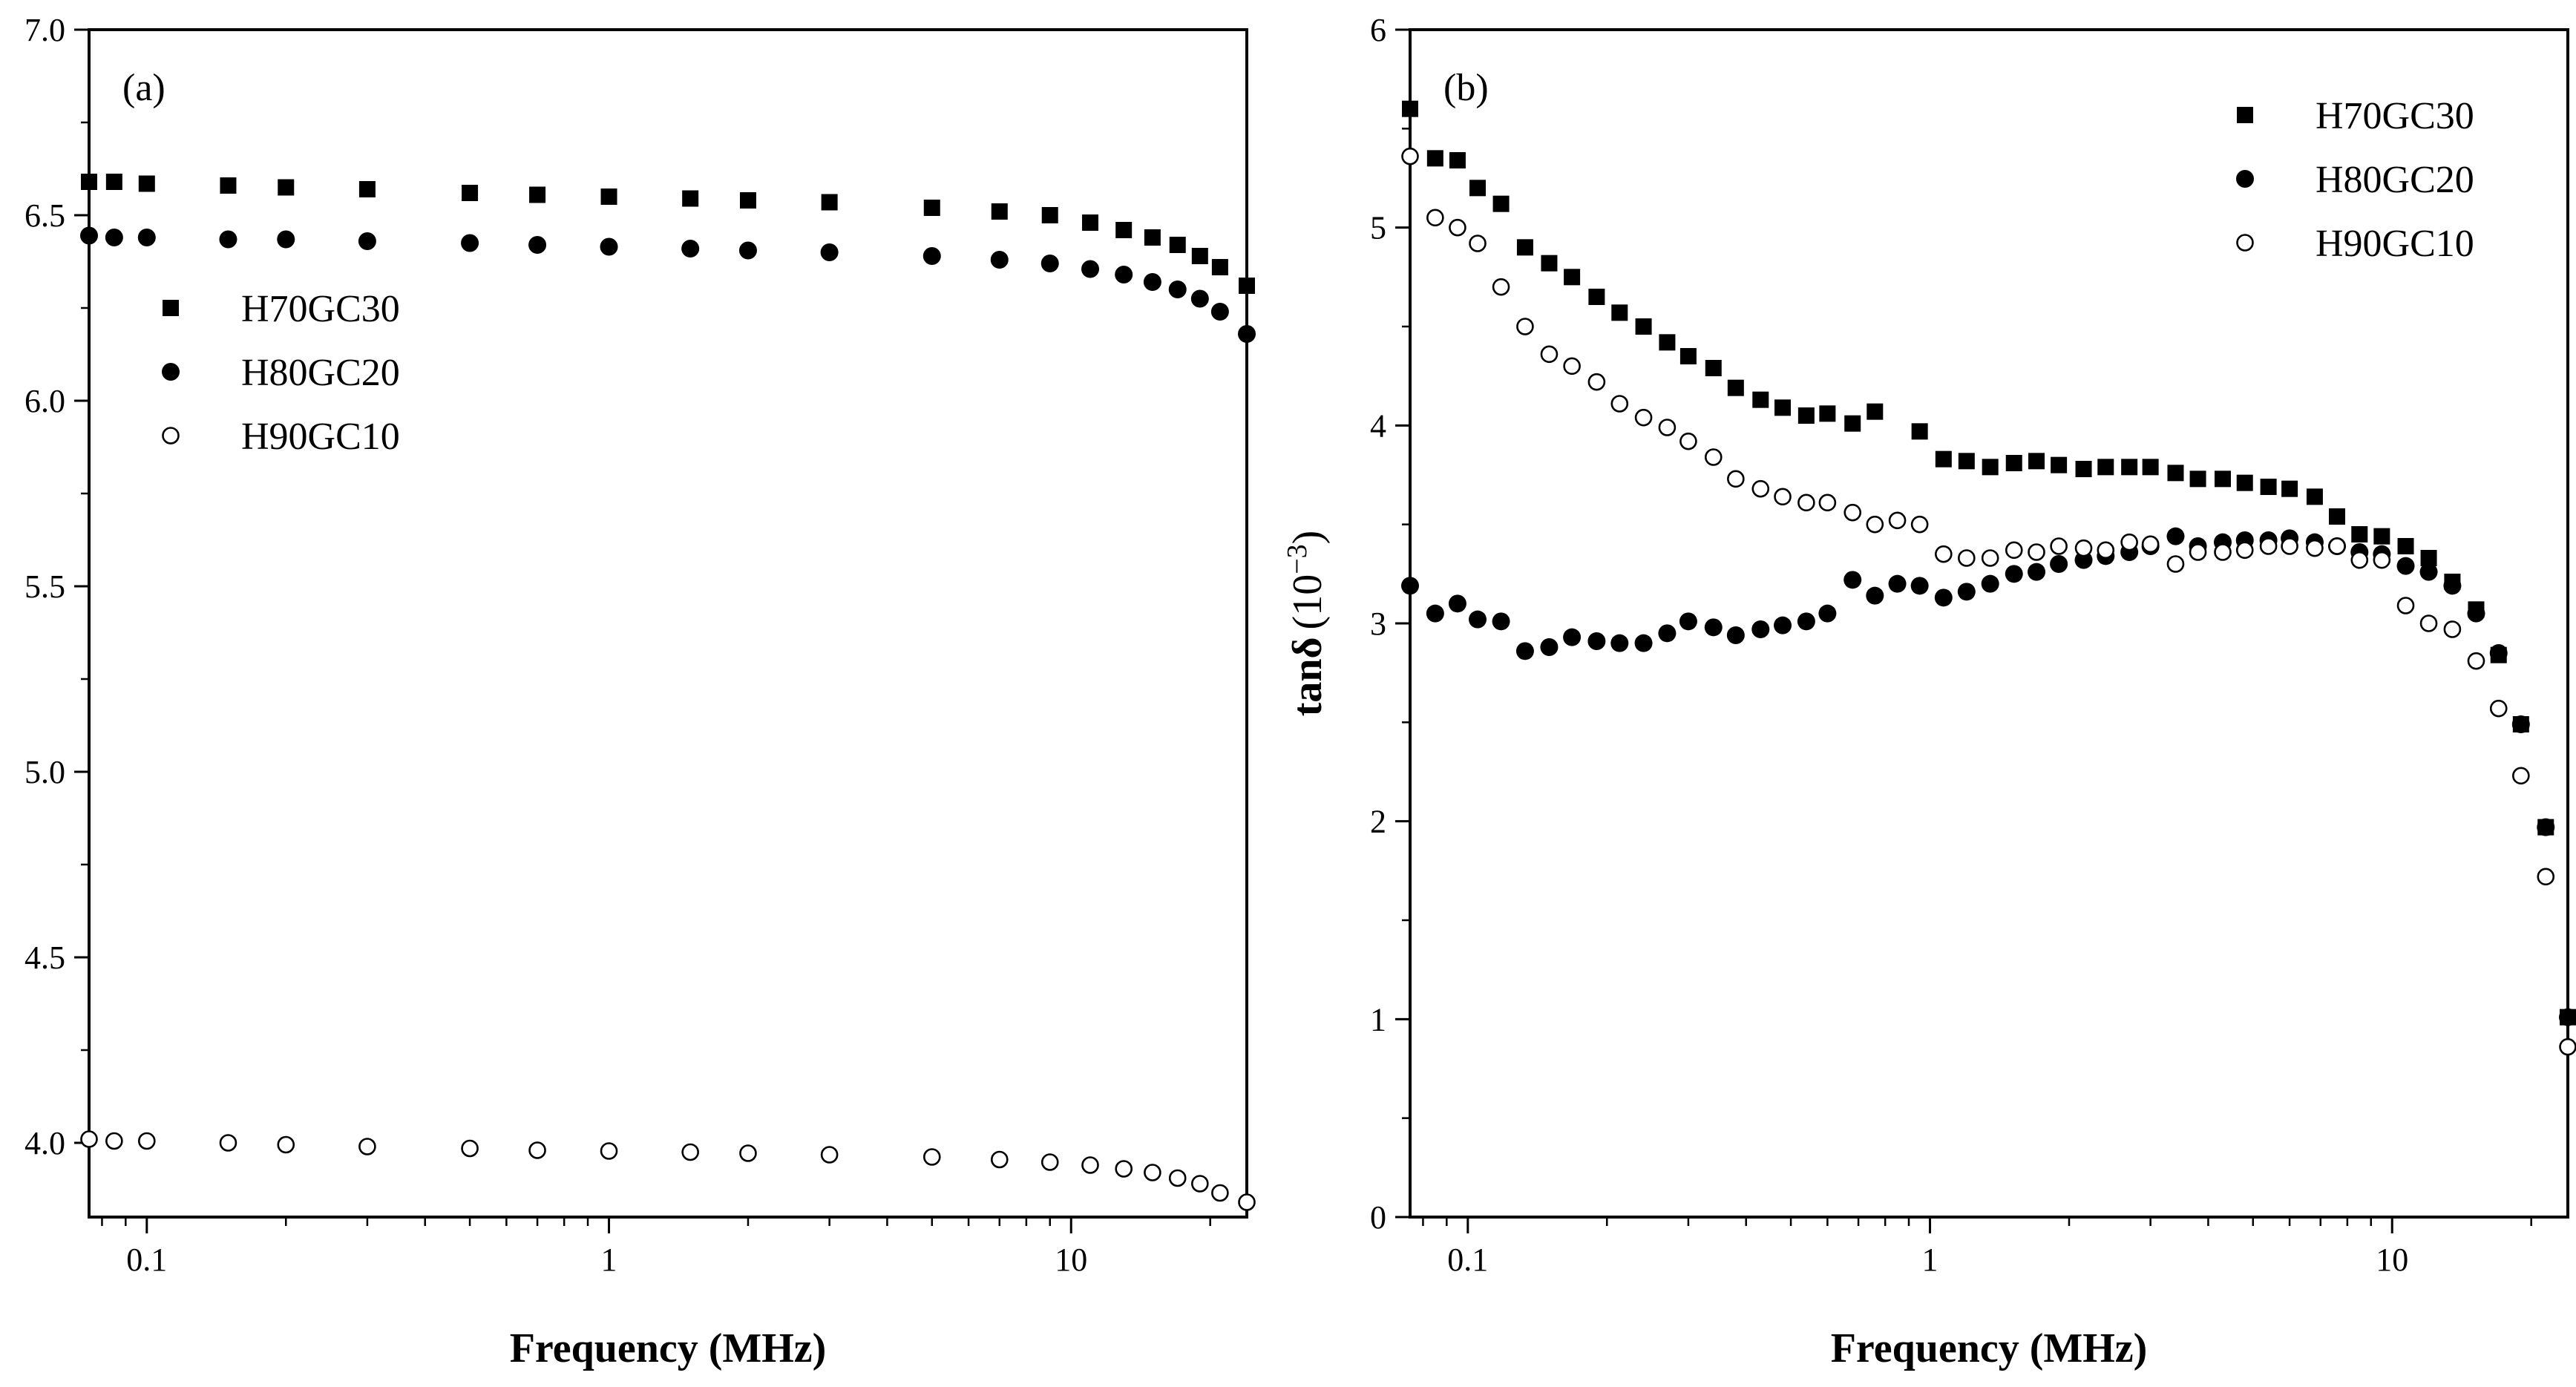  What do you see at coordinates (44, 401) in the screenshot?
I see `y-tick-label: 6.0` at bounding box center [44, 401].